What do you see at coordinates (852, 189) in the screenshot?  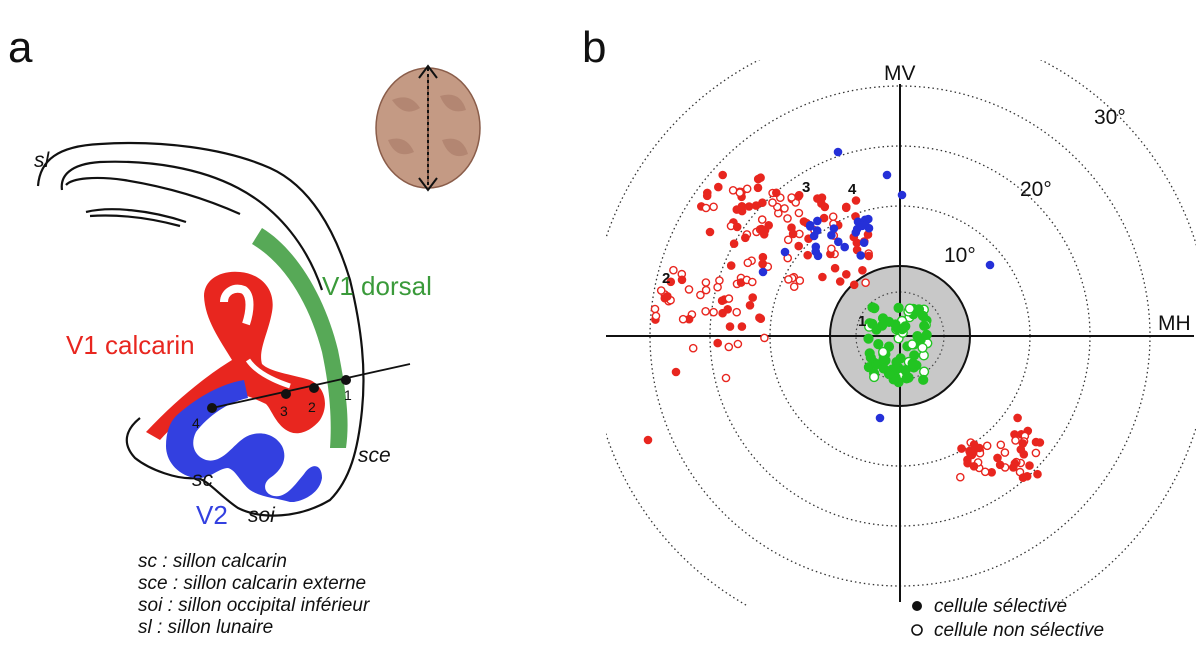 I see `site-4-label: 4` at bounding box center [852, 189].